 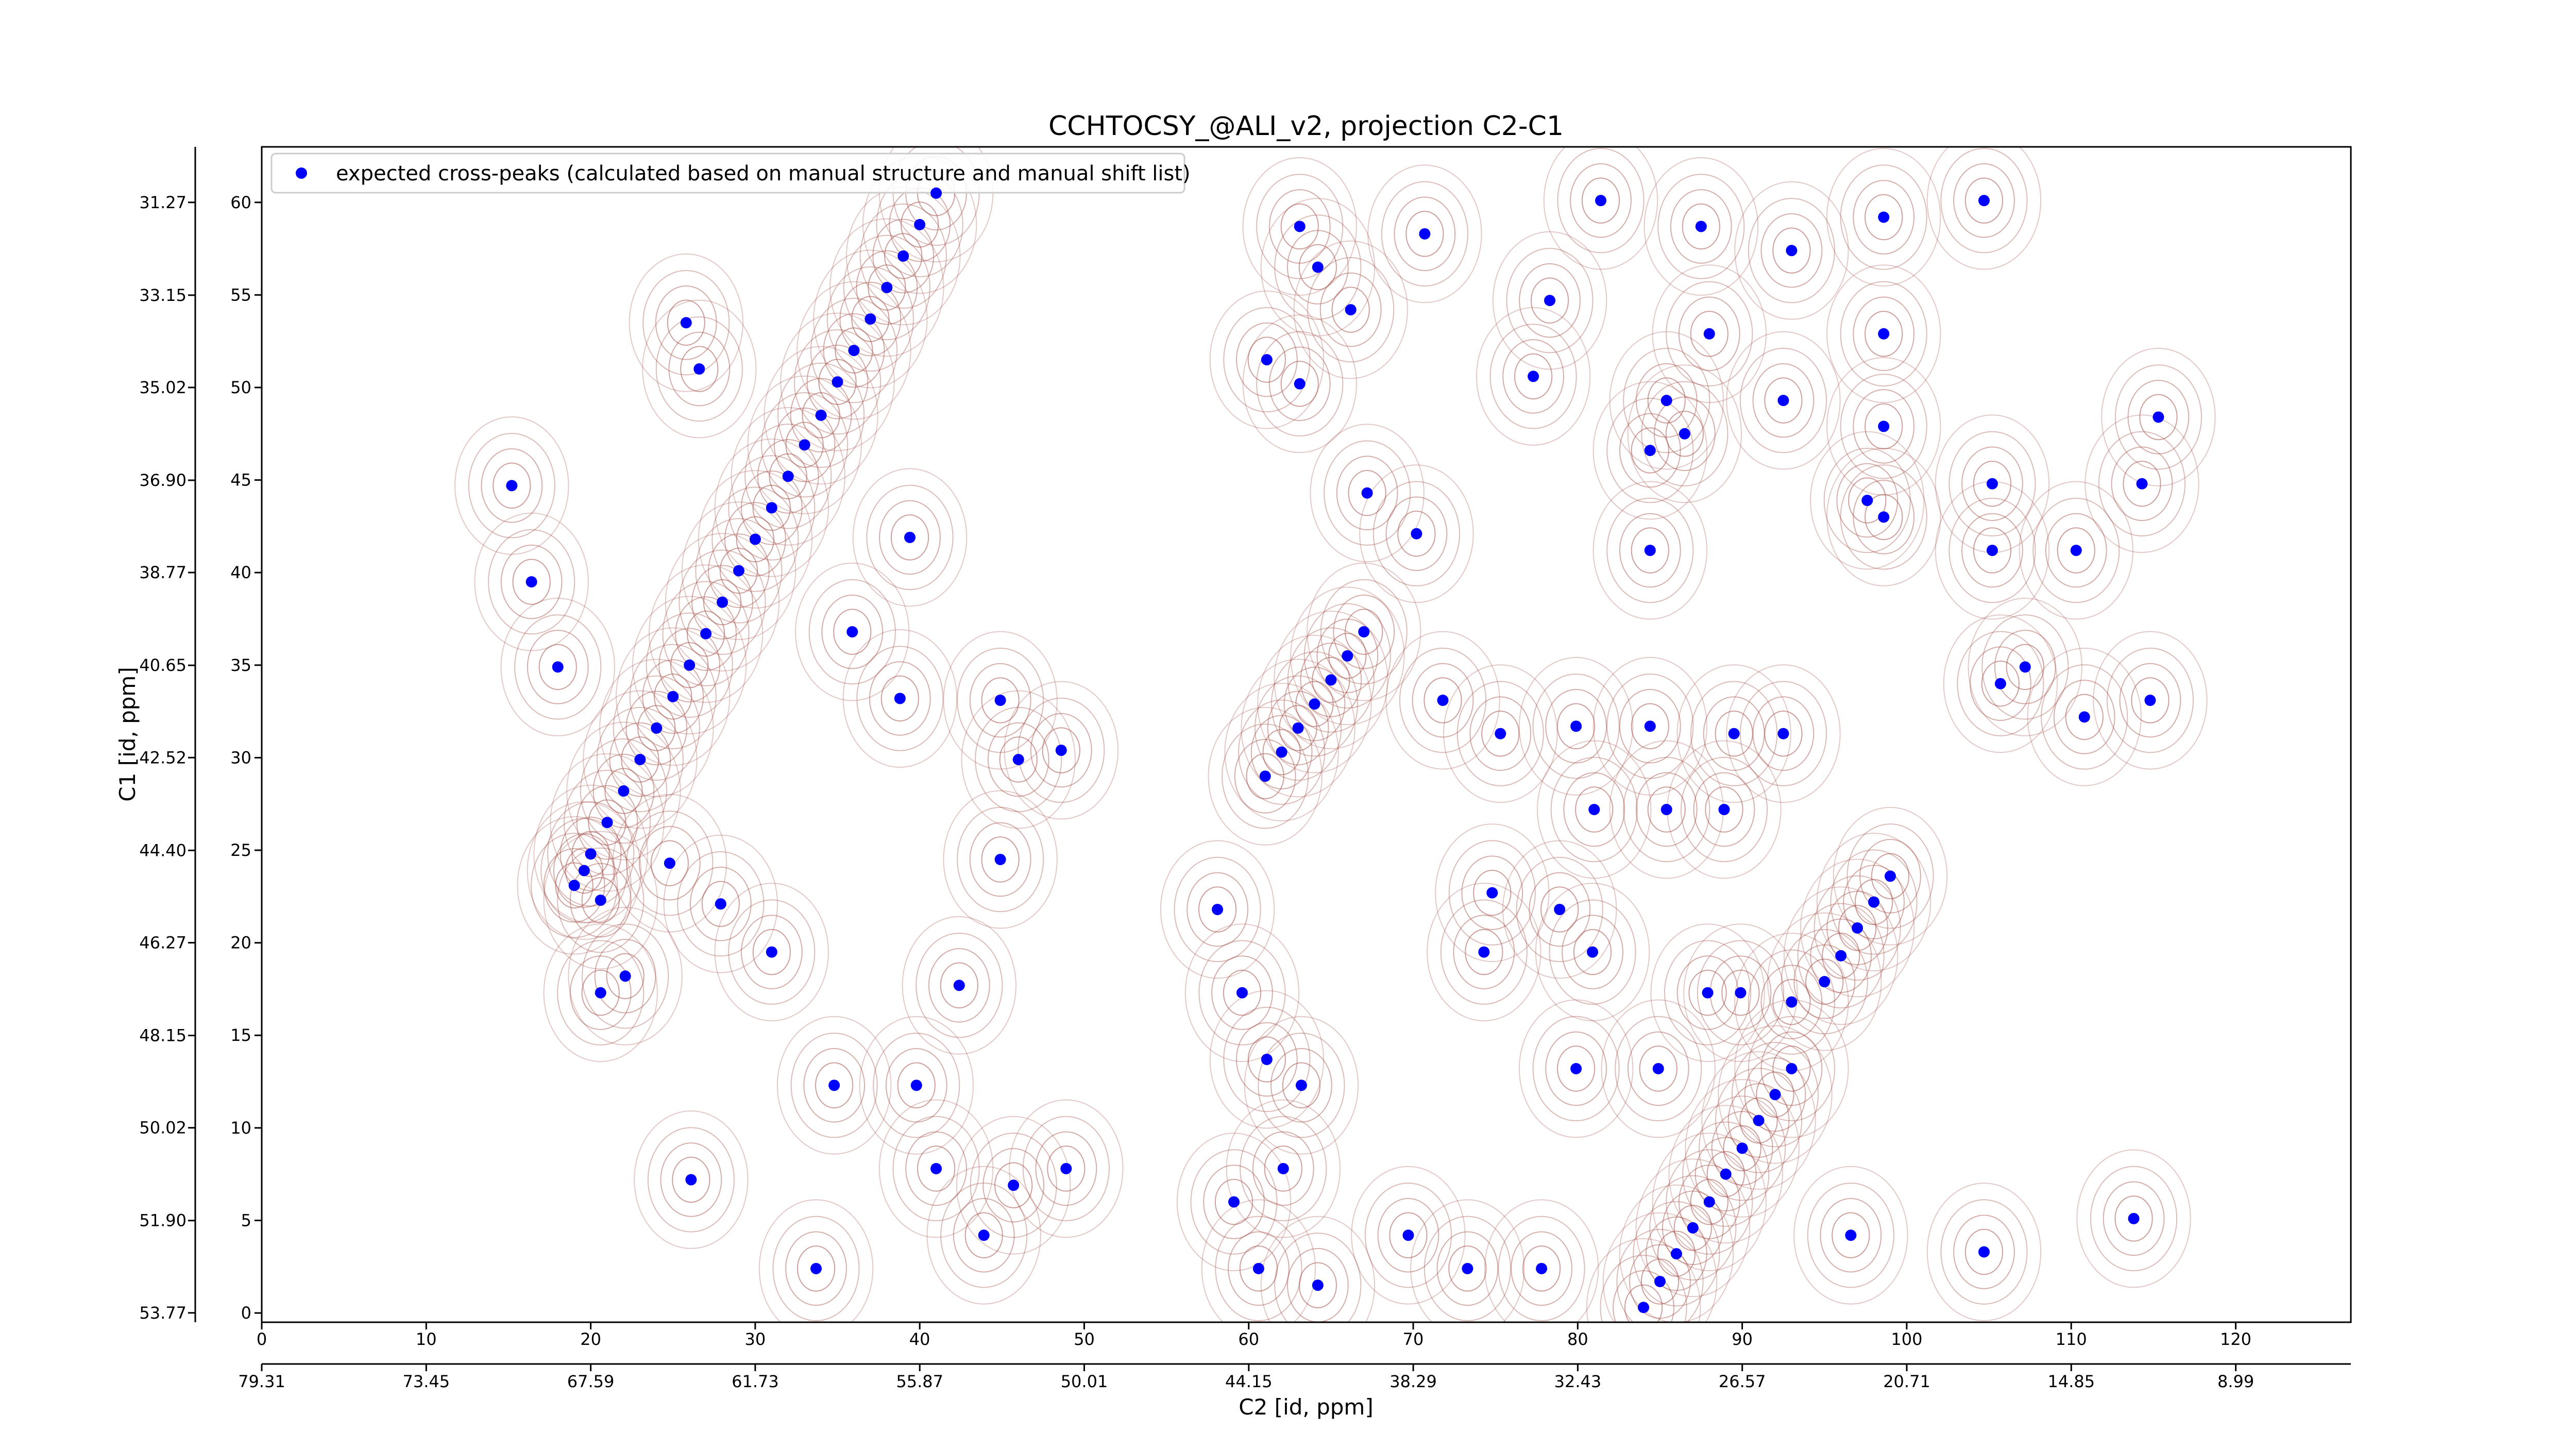 What do you see at coordinates (163, 1313) in the screenshot?
I see `y2ticks-label: 53.77` at bounding box center [163, 1313].